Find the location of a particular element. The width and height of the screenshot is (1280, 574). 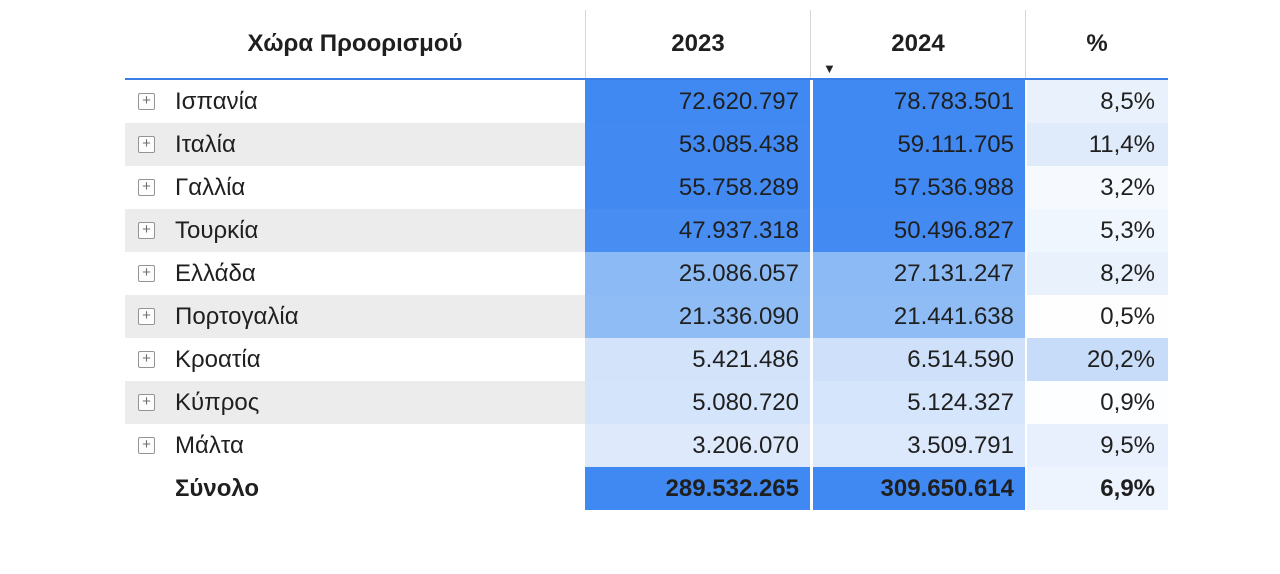

sort-descending-icon: ▼ is located at coordinates (829, 68).